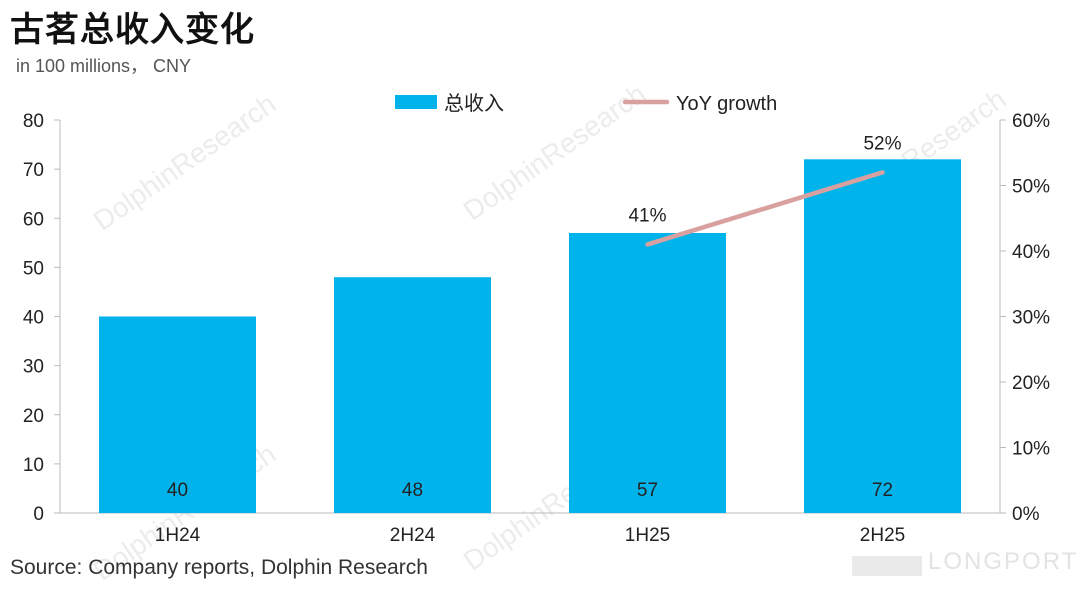  What do you see at coordinates (647, 373) in the screenshot?
I see `bar-1H25` at bounding box center [647, 373].